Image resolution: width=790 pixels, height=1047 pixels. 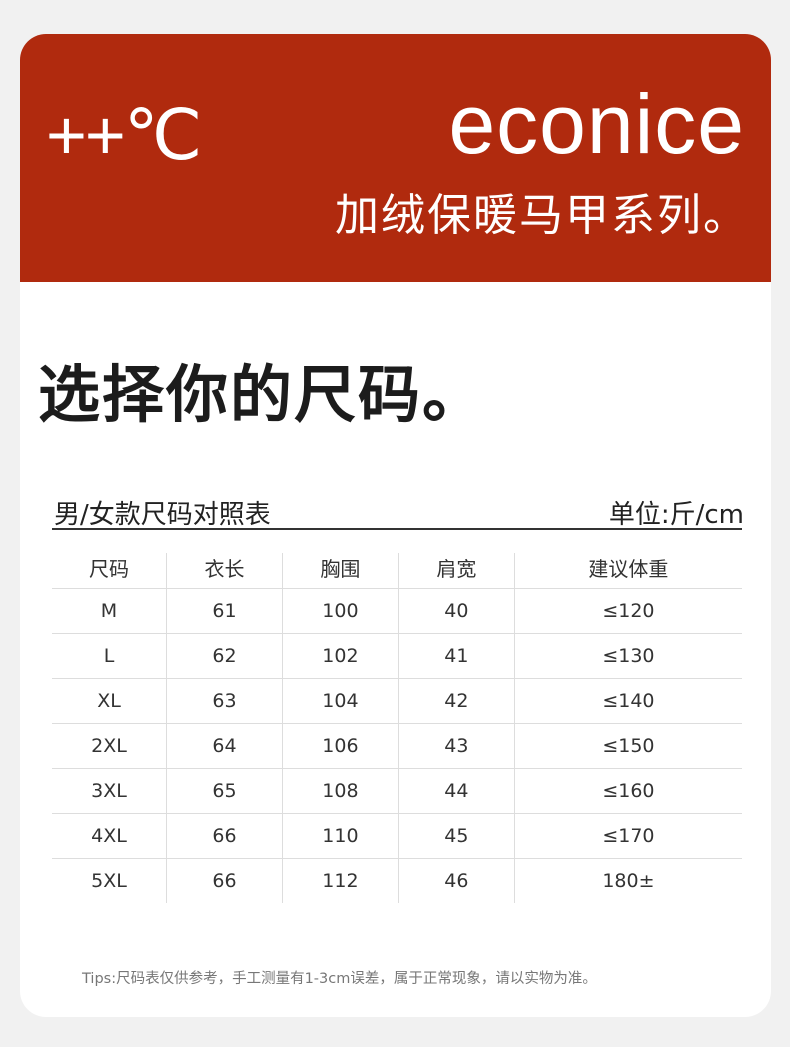 What do you see at coordinates (456, 835) in the screenshot?
I see `table-cell: 45` at bounding box center [456, 835].